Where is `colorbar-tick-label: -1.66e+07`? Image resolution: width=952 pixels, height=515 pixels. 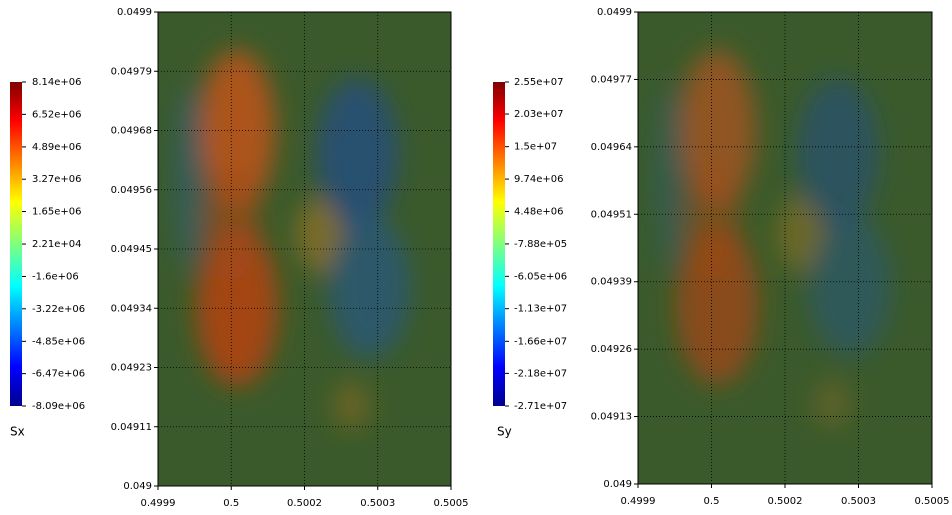 colorbar-tick-label: -1.66e+07 is located at coordinates (540, 341).